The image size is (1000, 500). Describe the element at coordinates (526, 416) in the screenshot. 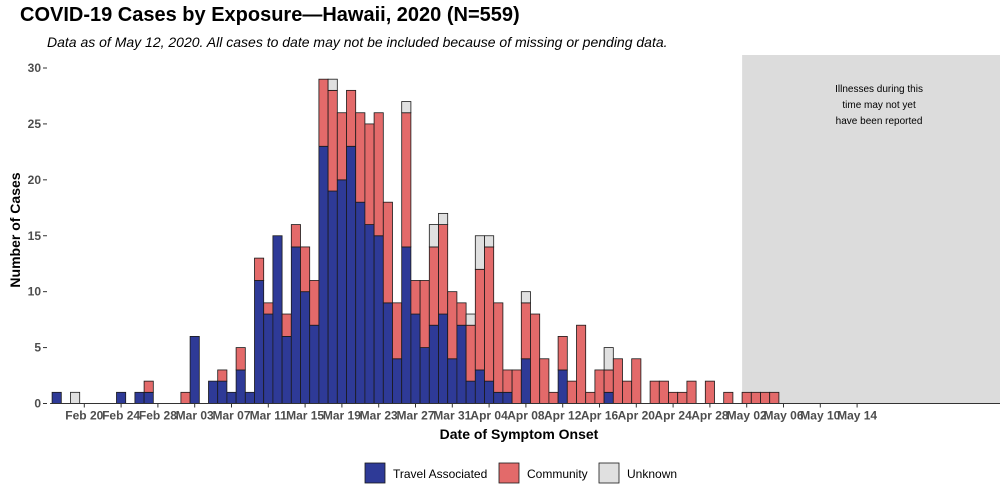

I see `x-tick-label: Apr 08` at that location.